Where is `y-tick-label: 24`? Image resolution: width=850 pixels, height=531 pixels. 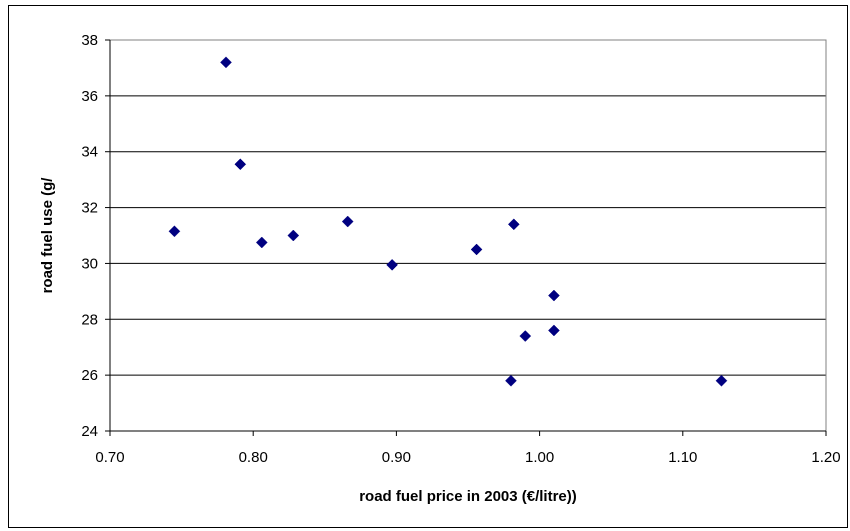
y-tick-label: 24 is located at coordinates (89, 431).